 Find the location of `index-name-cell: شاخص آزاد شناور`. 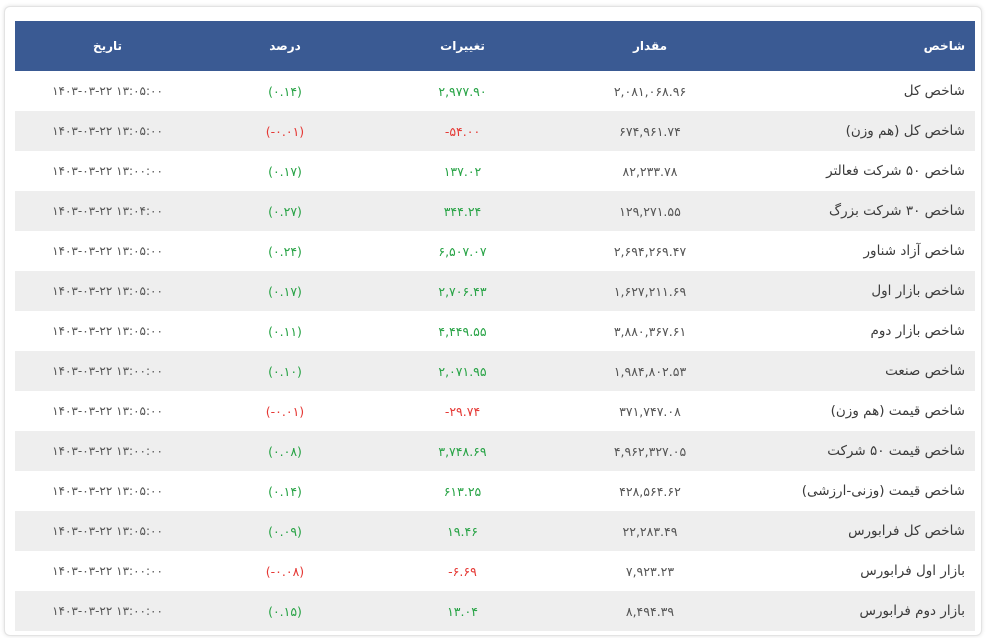

index-name-cell: شاخص آزاد شناور is located at coordinates (914, 251).